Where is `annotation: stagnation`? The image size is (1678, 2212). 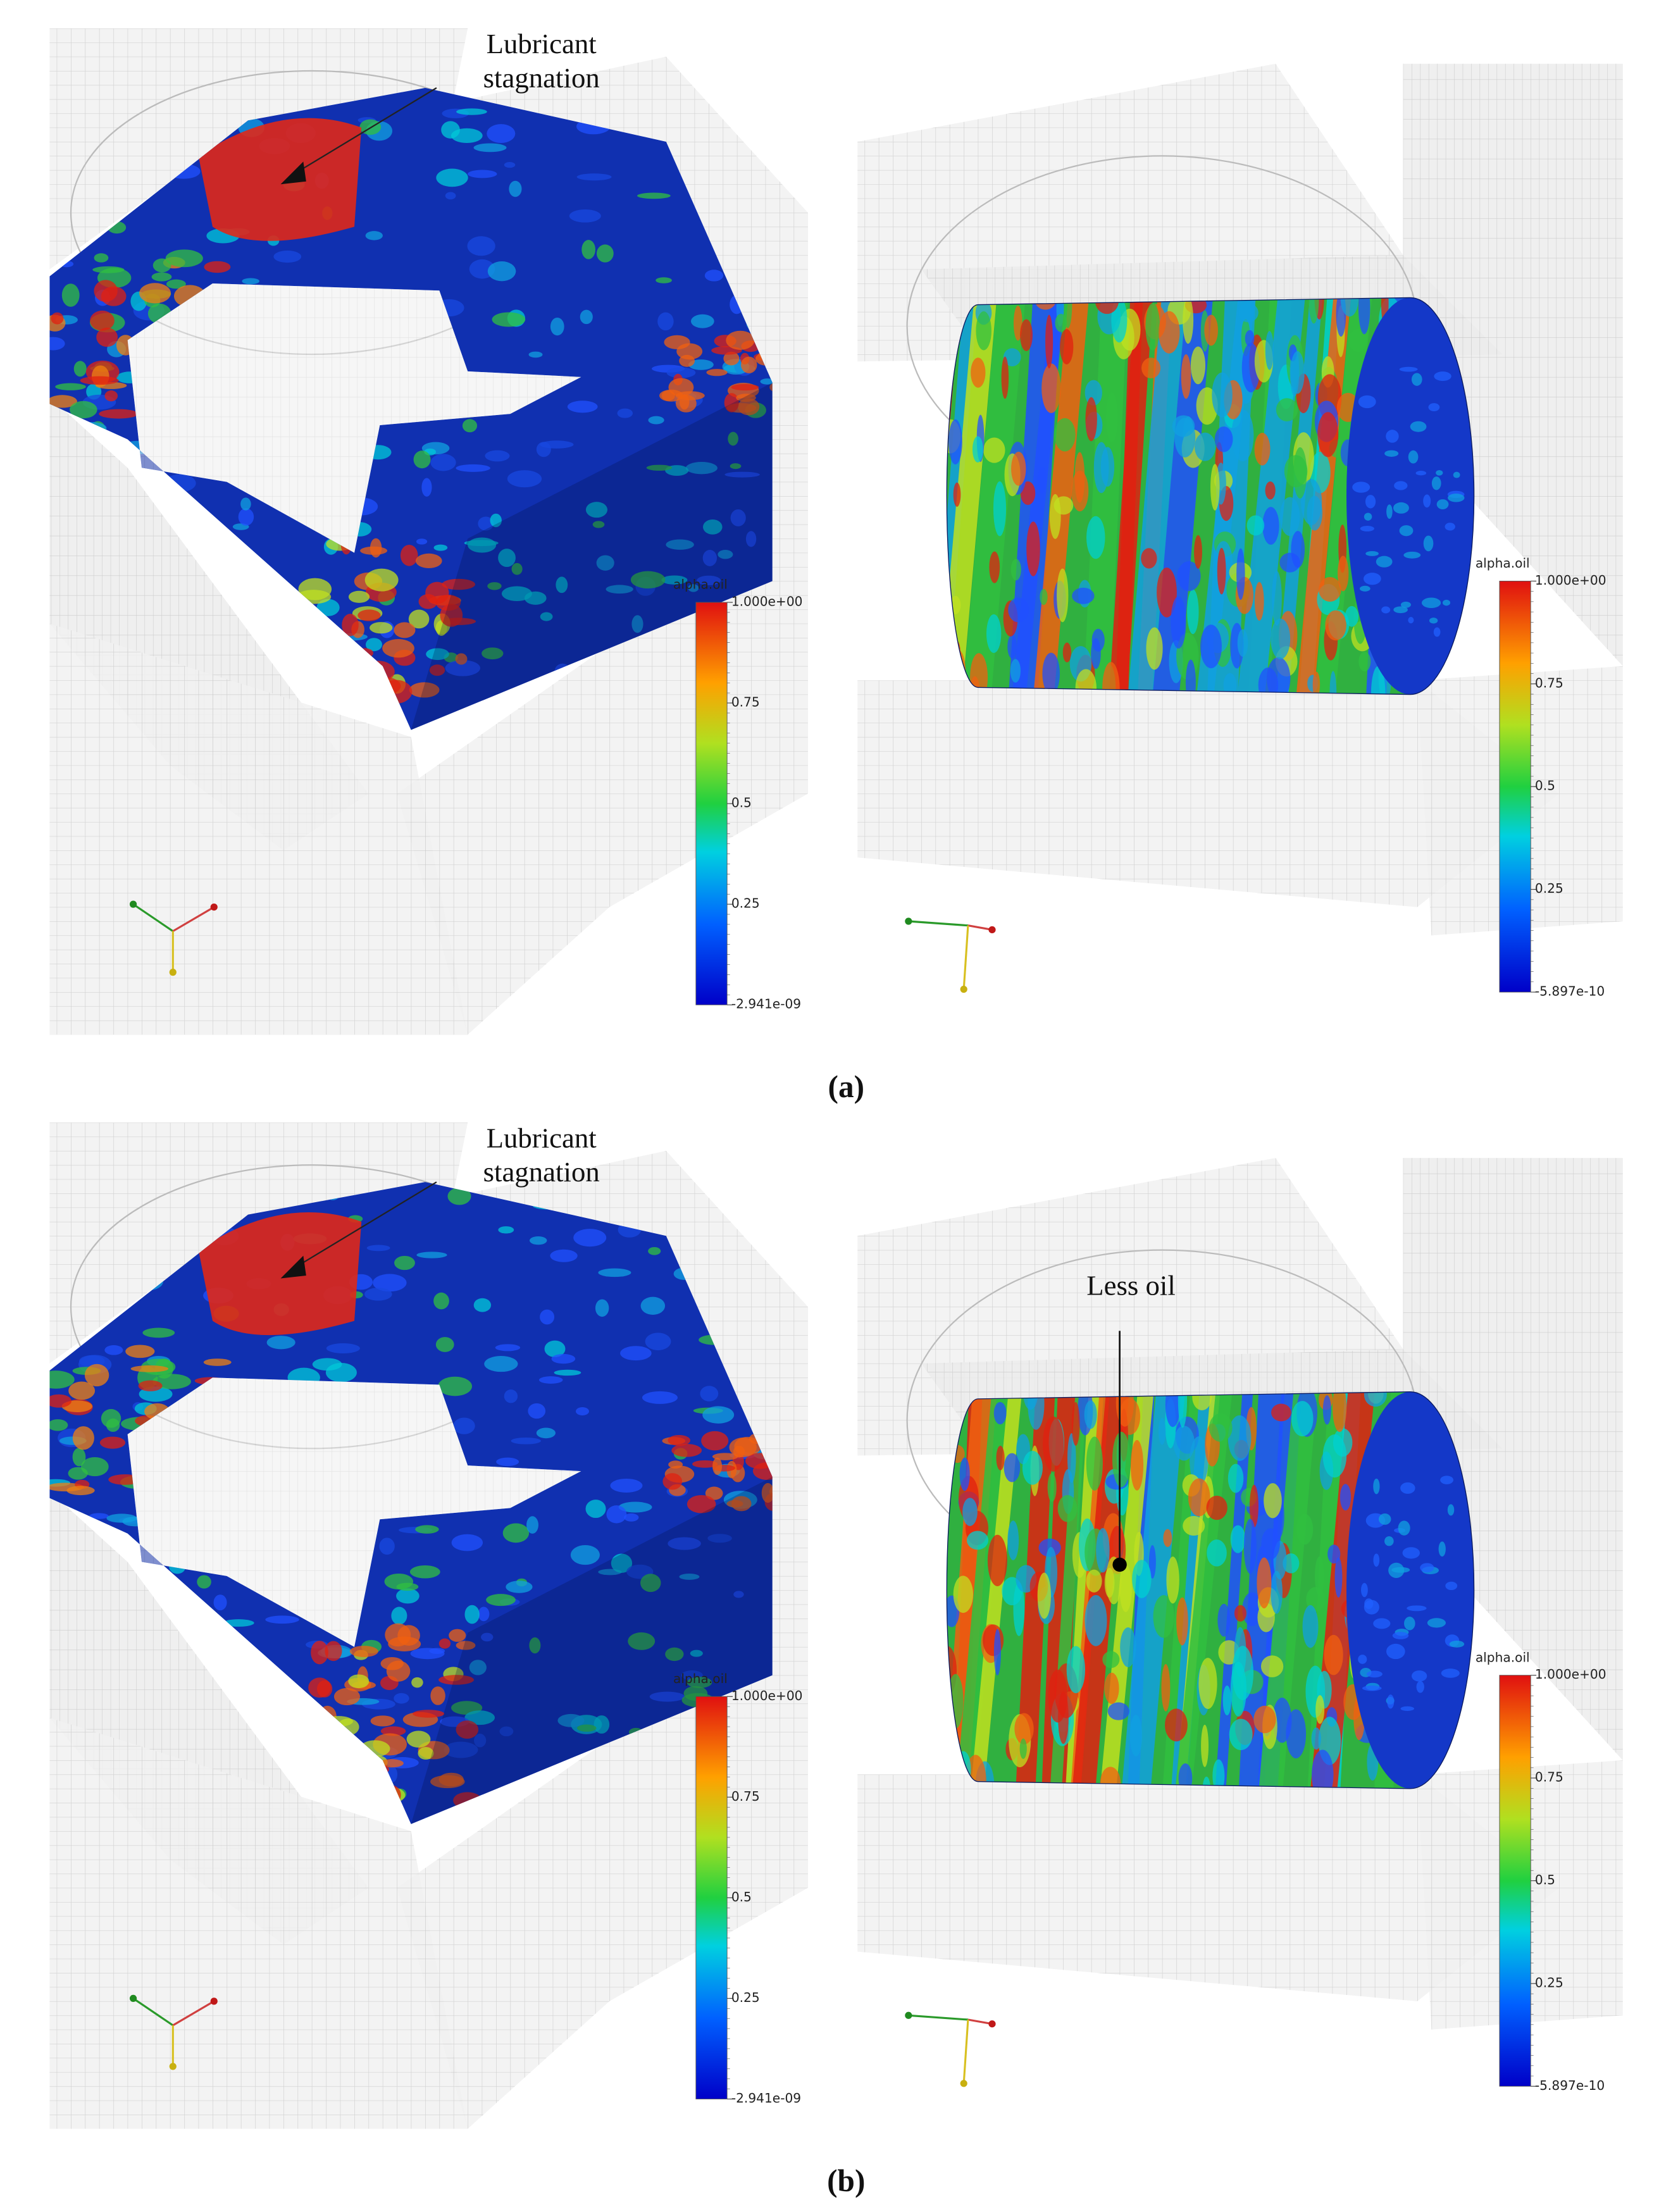
annotation: stagnation is located at coordinates (541, 1172).